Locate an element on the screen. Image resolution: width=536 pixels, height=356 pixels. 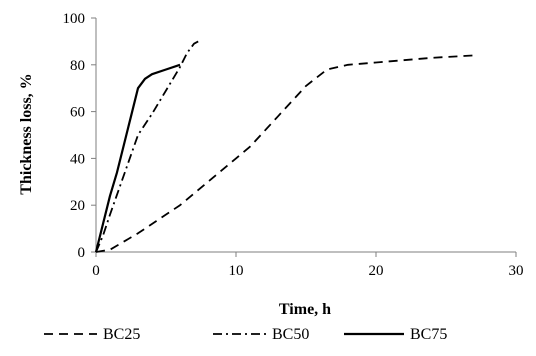
x-tick-label: 10 is located at coordinates (236, 271).